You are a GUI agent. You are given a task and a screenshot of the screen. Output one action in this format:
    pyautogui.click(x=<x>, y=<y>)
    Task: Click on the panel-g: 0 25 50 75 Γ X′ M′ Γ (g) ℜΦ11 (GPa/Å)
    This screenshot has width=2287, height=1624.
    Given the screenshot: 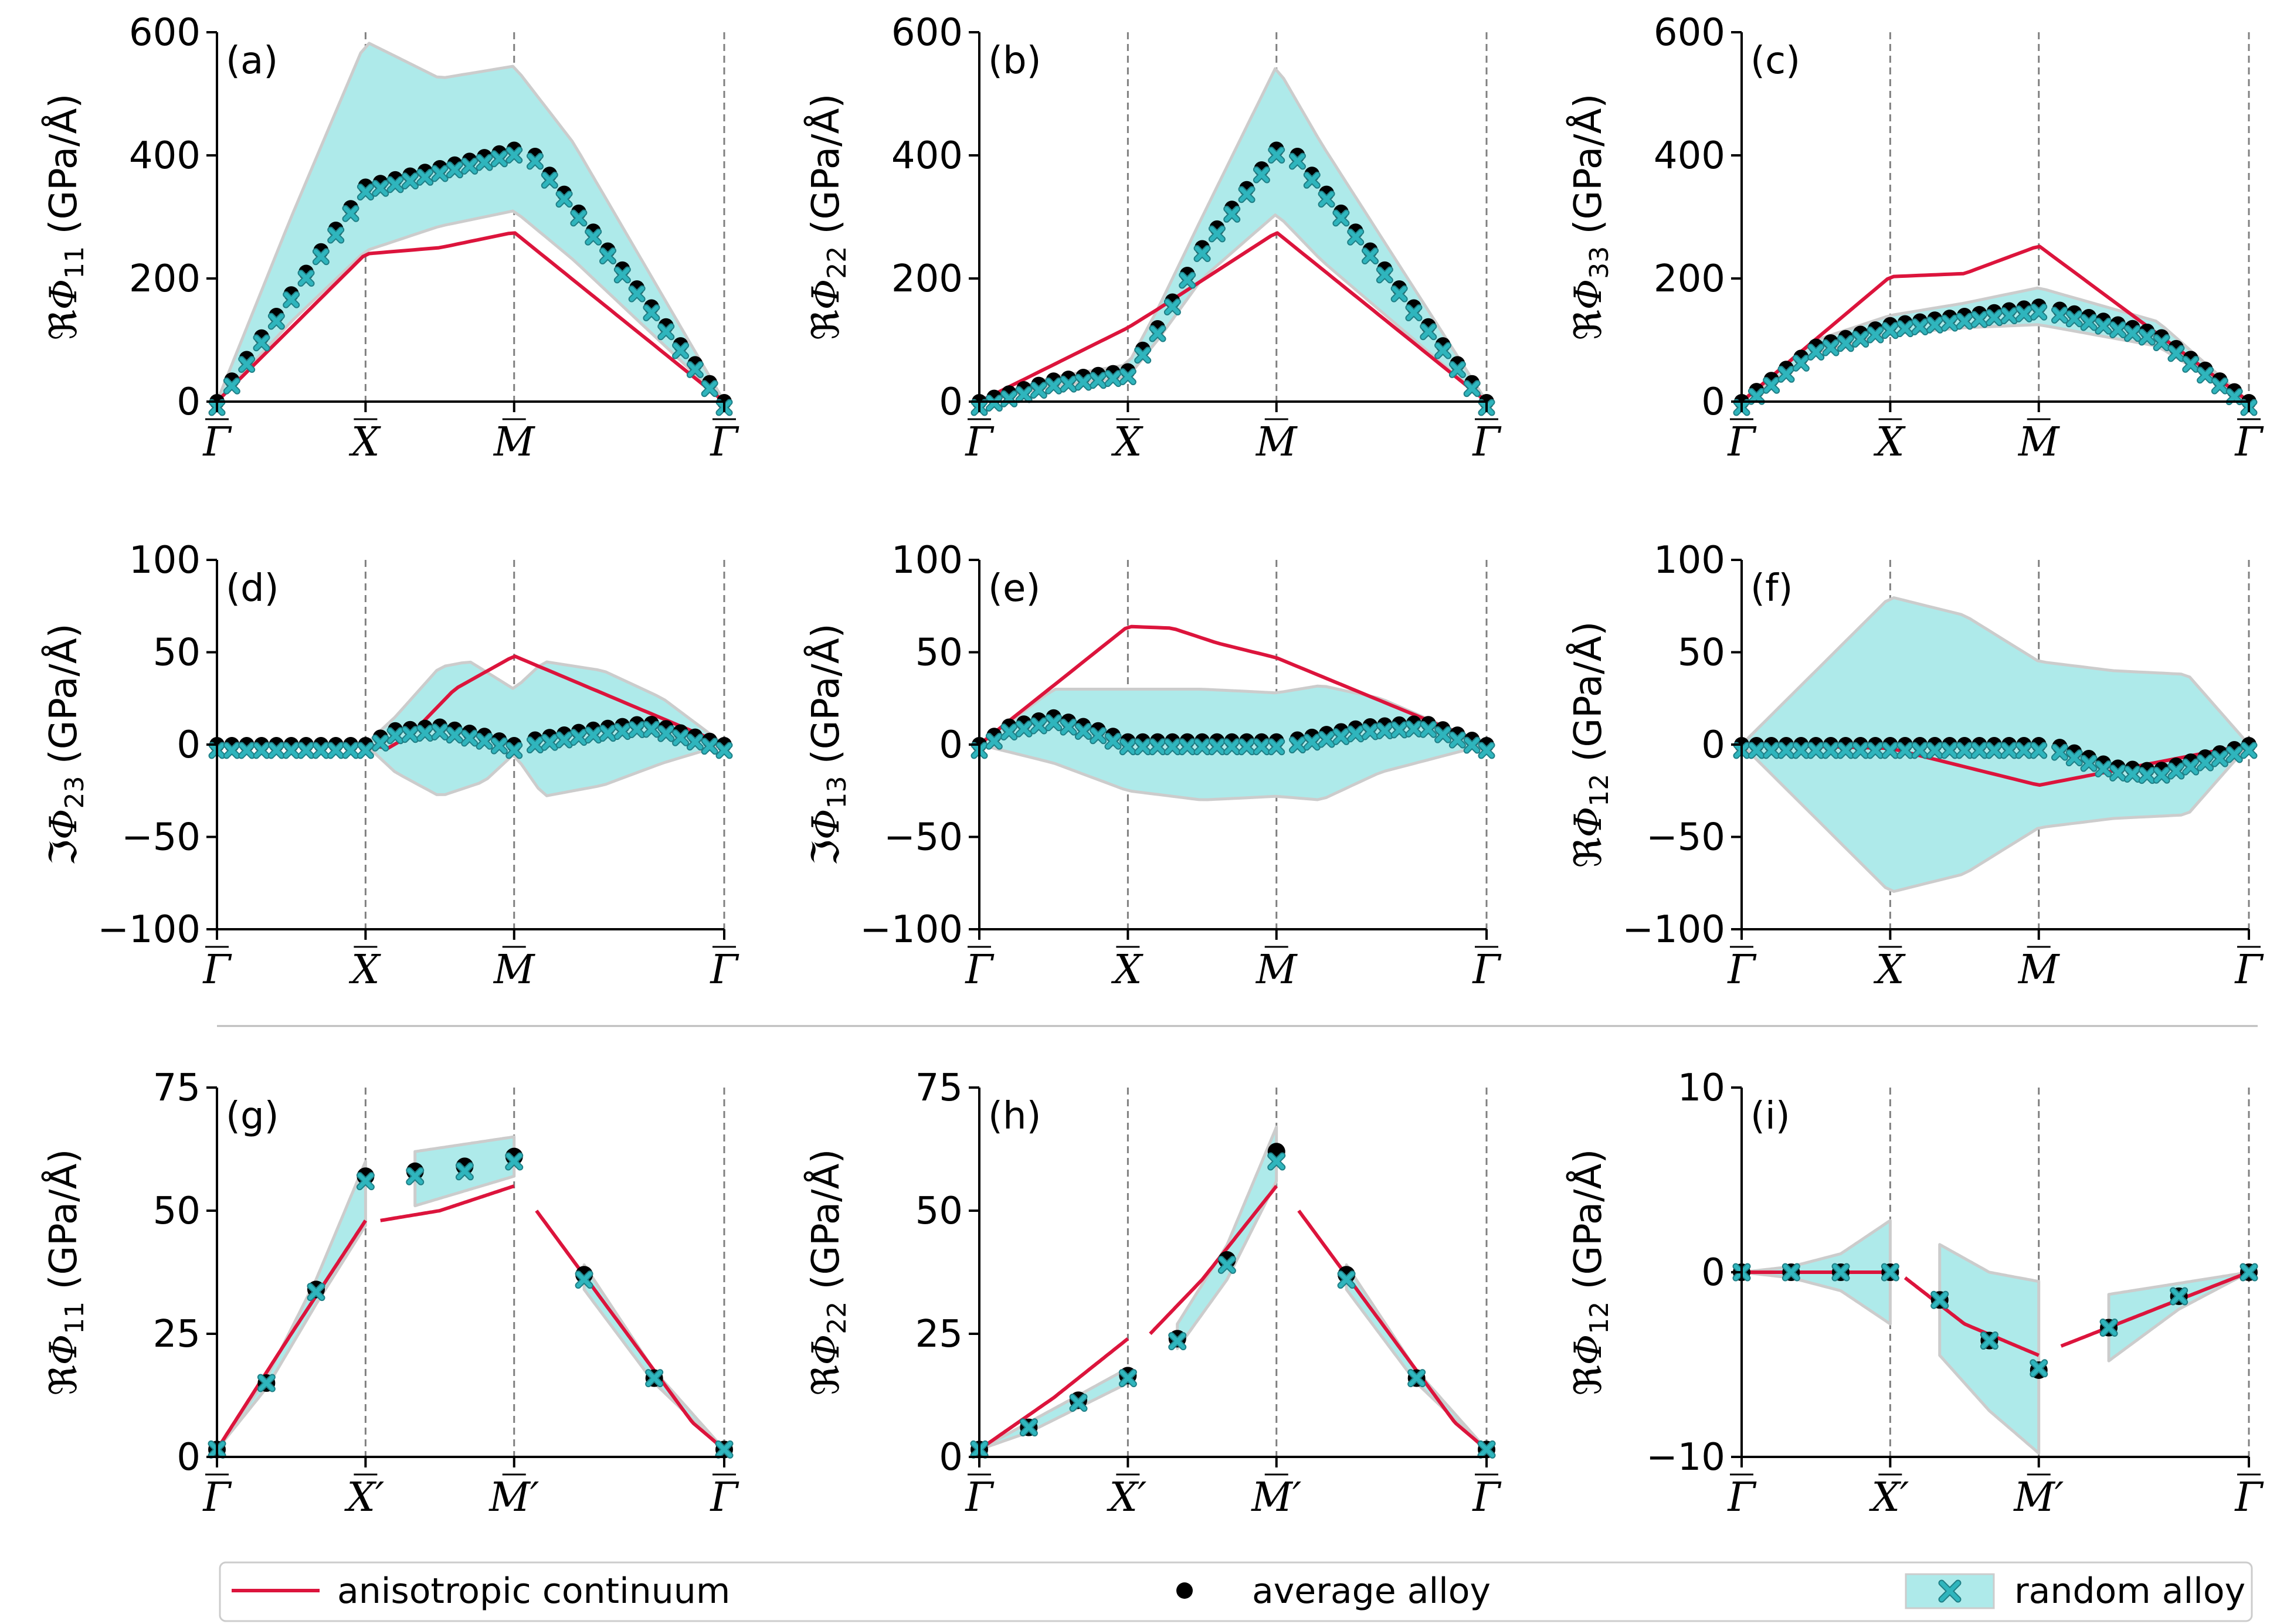 What is the action you would take?
    pyautogui.click(x=390, y=1293)
    